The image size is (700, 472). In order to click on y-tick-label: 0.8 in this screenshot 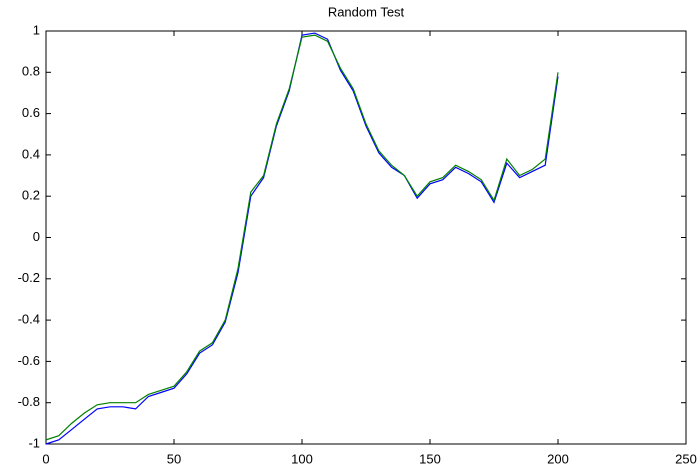, I will do `click(31, 71)`.